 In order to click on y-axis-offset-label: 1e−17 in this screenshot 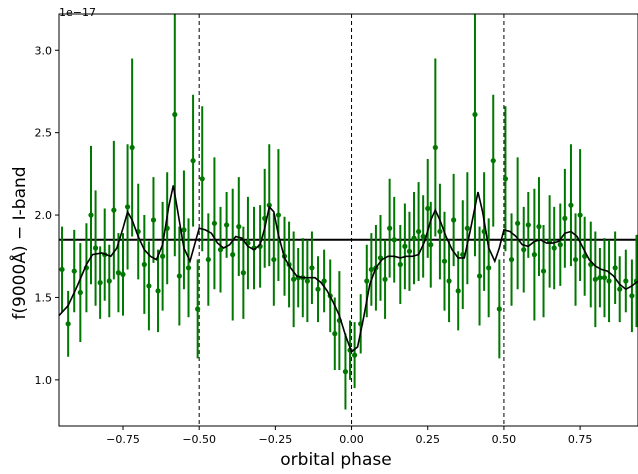, I will do `click(77, 12)`.